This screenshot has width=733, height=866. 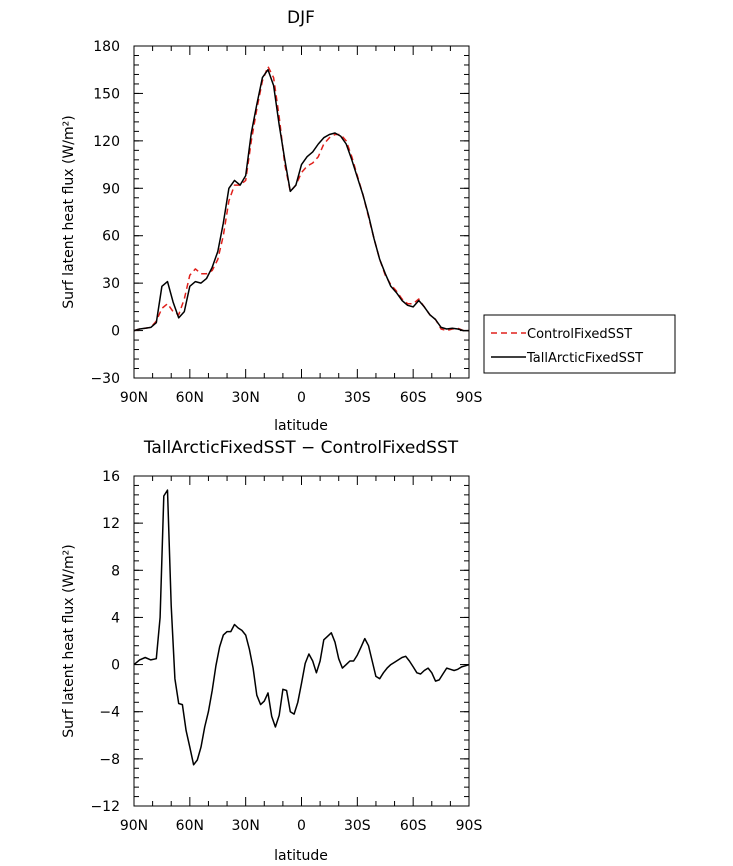 I want to click on legend-label-control: ControlFixedSST, so click(x=579, y=334).